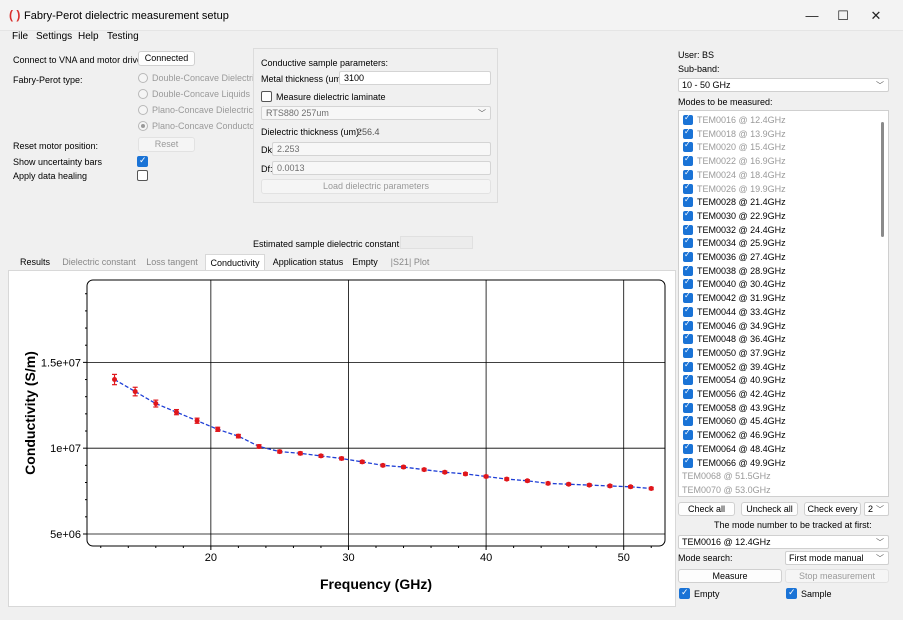 This screenshot has width=903, height=620. I want to click on radio-plano-concave-dielectrics, so click(143, 110).